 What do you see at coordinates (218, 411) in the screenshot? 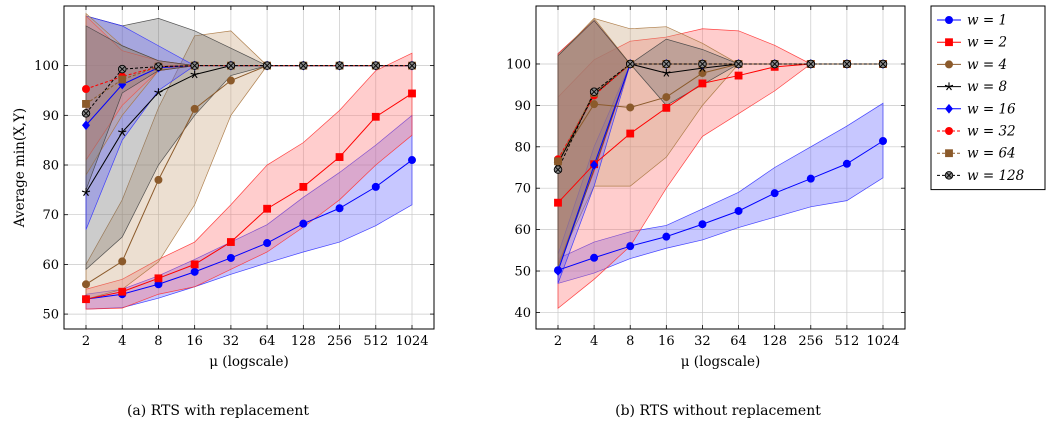
I see `caption-a: (a) RTS with replacement` at bounding box center [218, 411].